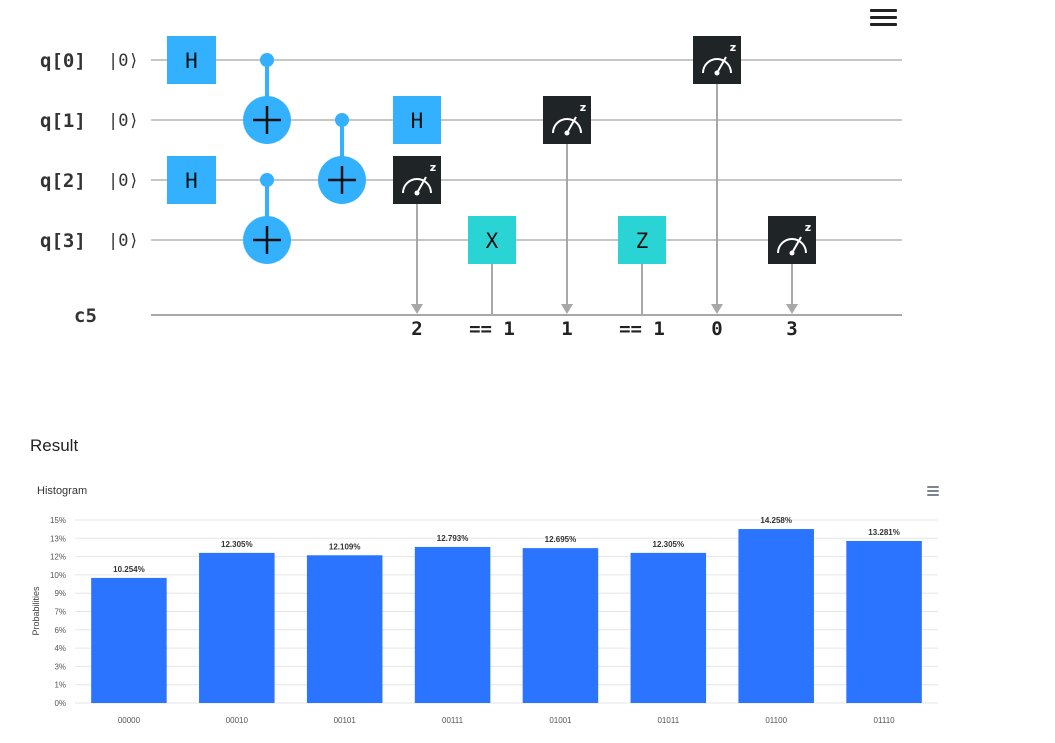  What do you see at coordinates (884, 18) in the screenshot?
I see `circuit-menu-icon` at bounding box center [884, 18].